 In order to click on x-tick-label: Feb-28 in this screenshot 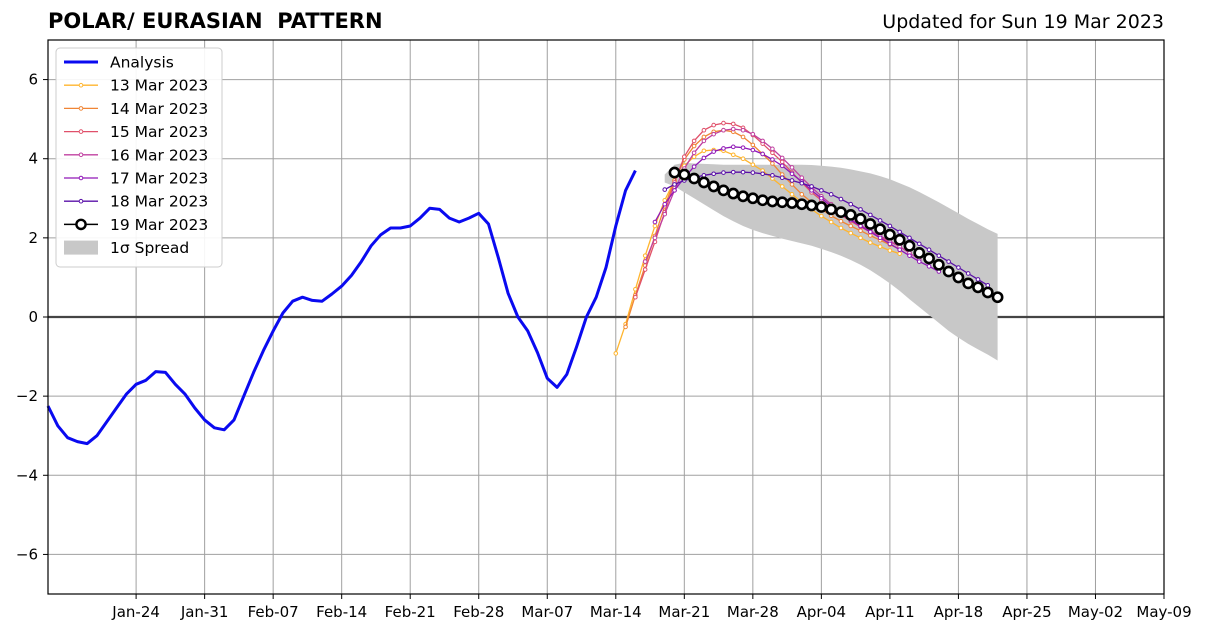, I will do `click(478, 612)`.